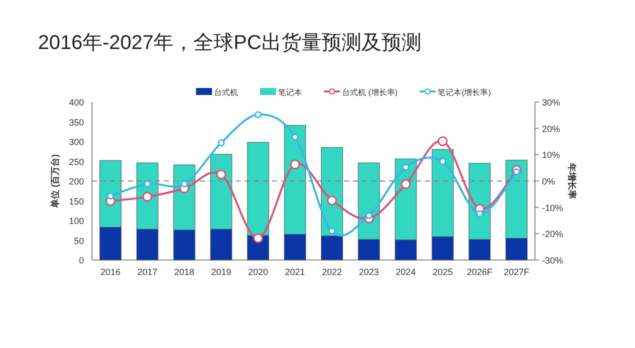  Describe the element at coordinates (332, 272) in the screenshot. I see `x-tick-label: 2022` at that location.